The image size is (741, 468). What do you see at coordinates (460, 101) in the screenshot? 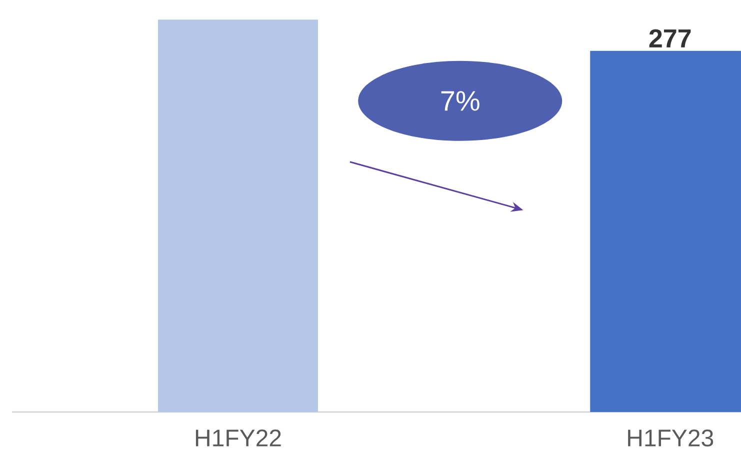
I see `annotation: 7%` at bounding box center [460, 101].